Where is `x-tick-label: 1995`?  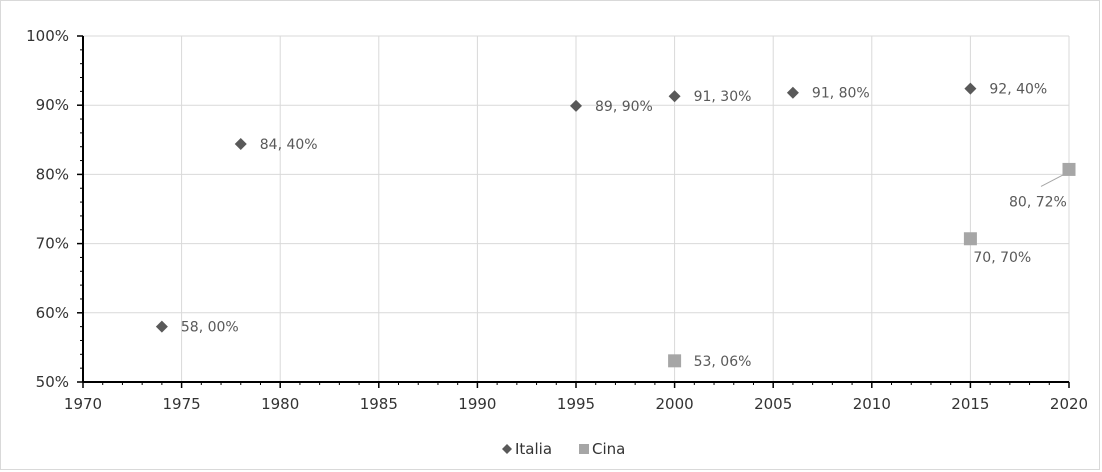
x-tick-label: 1995 is located at coordinates (576, 404).